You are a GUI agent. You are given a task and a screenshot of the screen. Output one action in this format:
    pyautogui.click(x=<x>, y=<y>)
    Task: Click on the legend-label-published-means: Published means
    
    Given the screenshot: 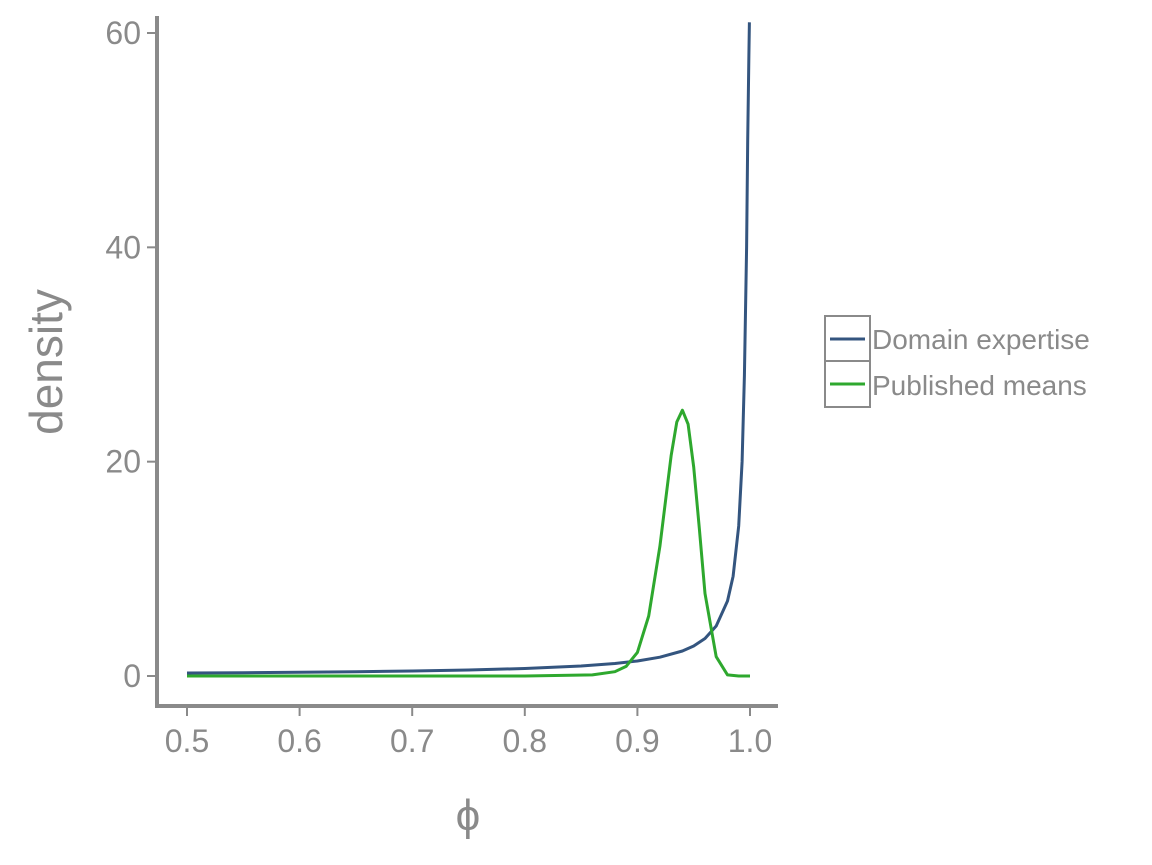 What is the action you would take?
    pyautogui.click(x=979, y=385)
    